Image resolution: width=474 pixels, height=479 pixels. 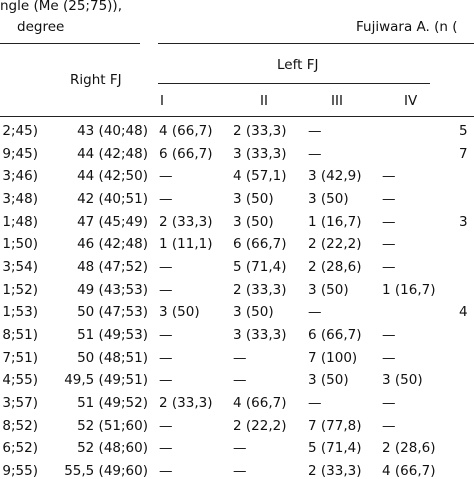 I want to click on grade-label-3: III, so click(x=337, y=101).